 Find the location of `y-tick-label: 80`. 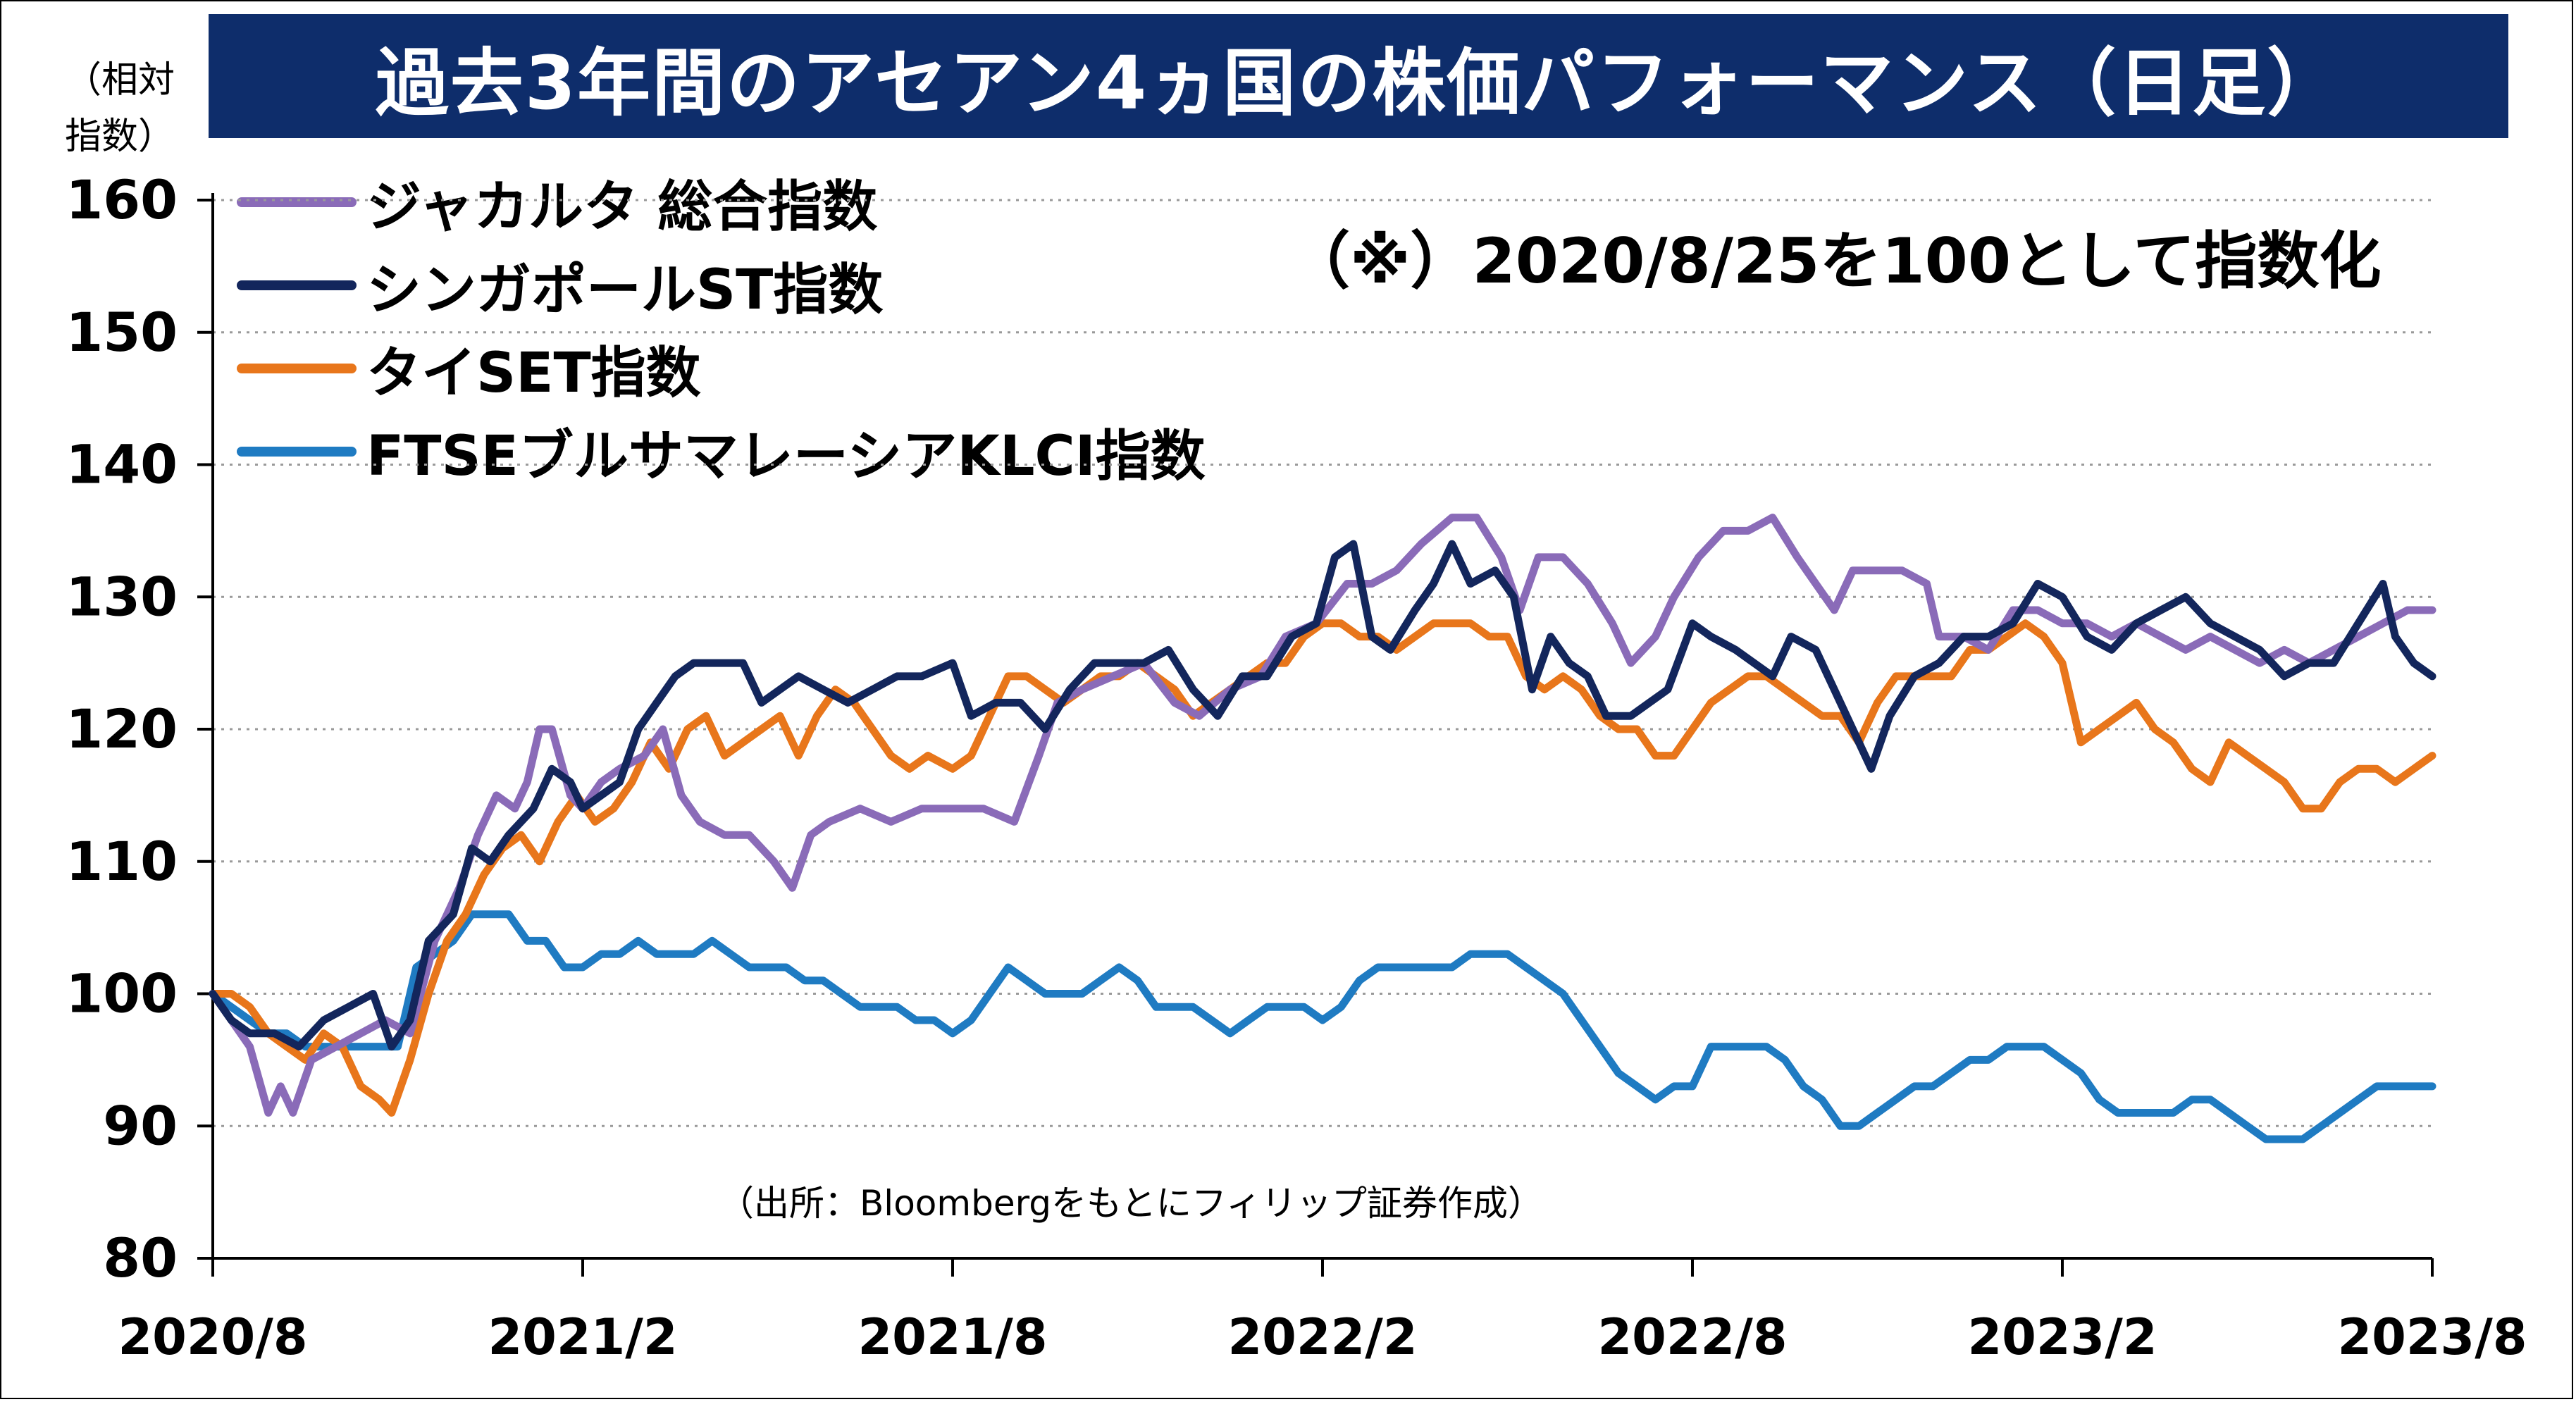

y-tick-label: 80 is located at coordinates (140, 1258).